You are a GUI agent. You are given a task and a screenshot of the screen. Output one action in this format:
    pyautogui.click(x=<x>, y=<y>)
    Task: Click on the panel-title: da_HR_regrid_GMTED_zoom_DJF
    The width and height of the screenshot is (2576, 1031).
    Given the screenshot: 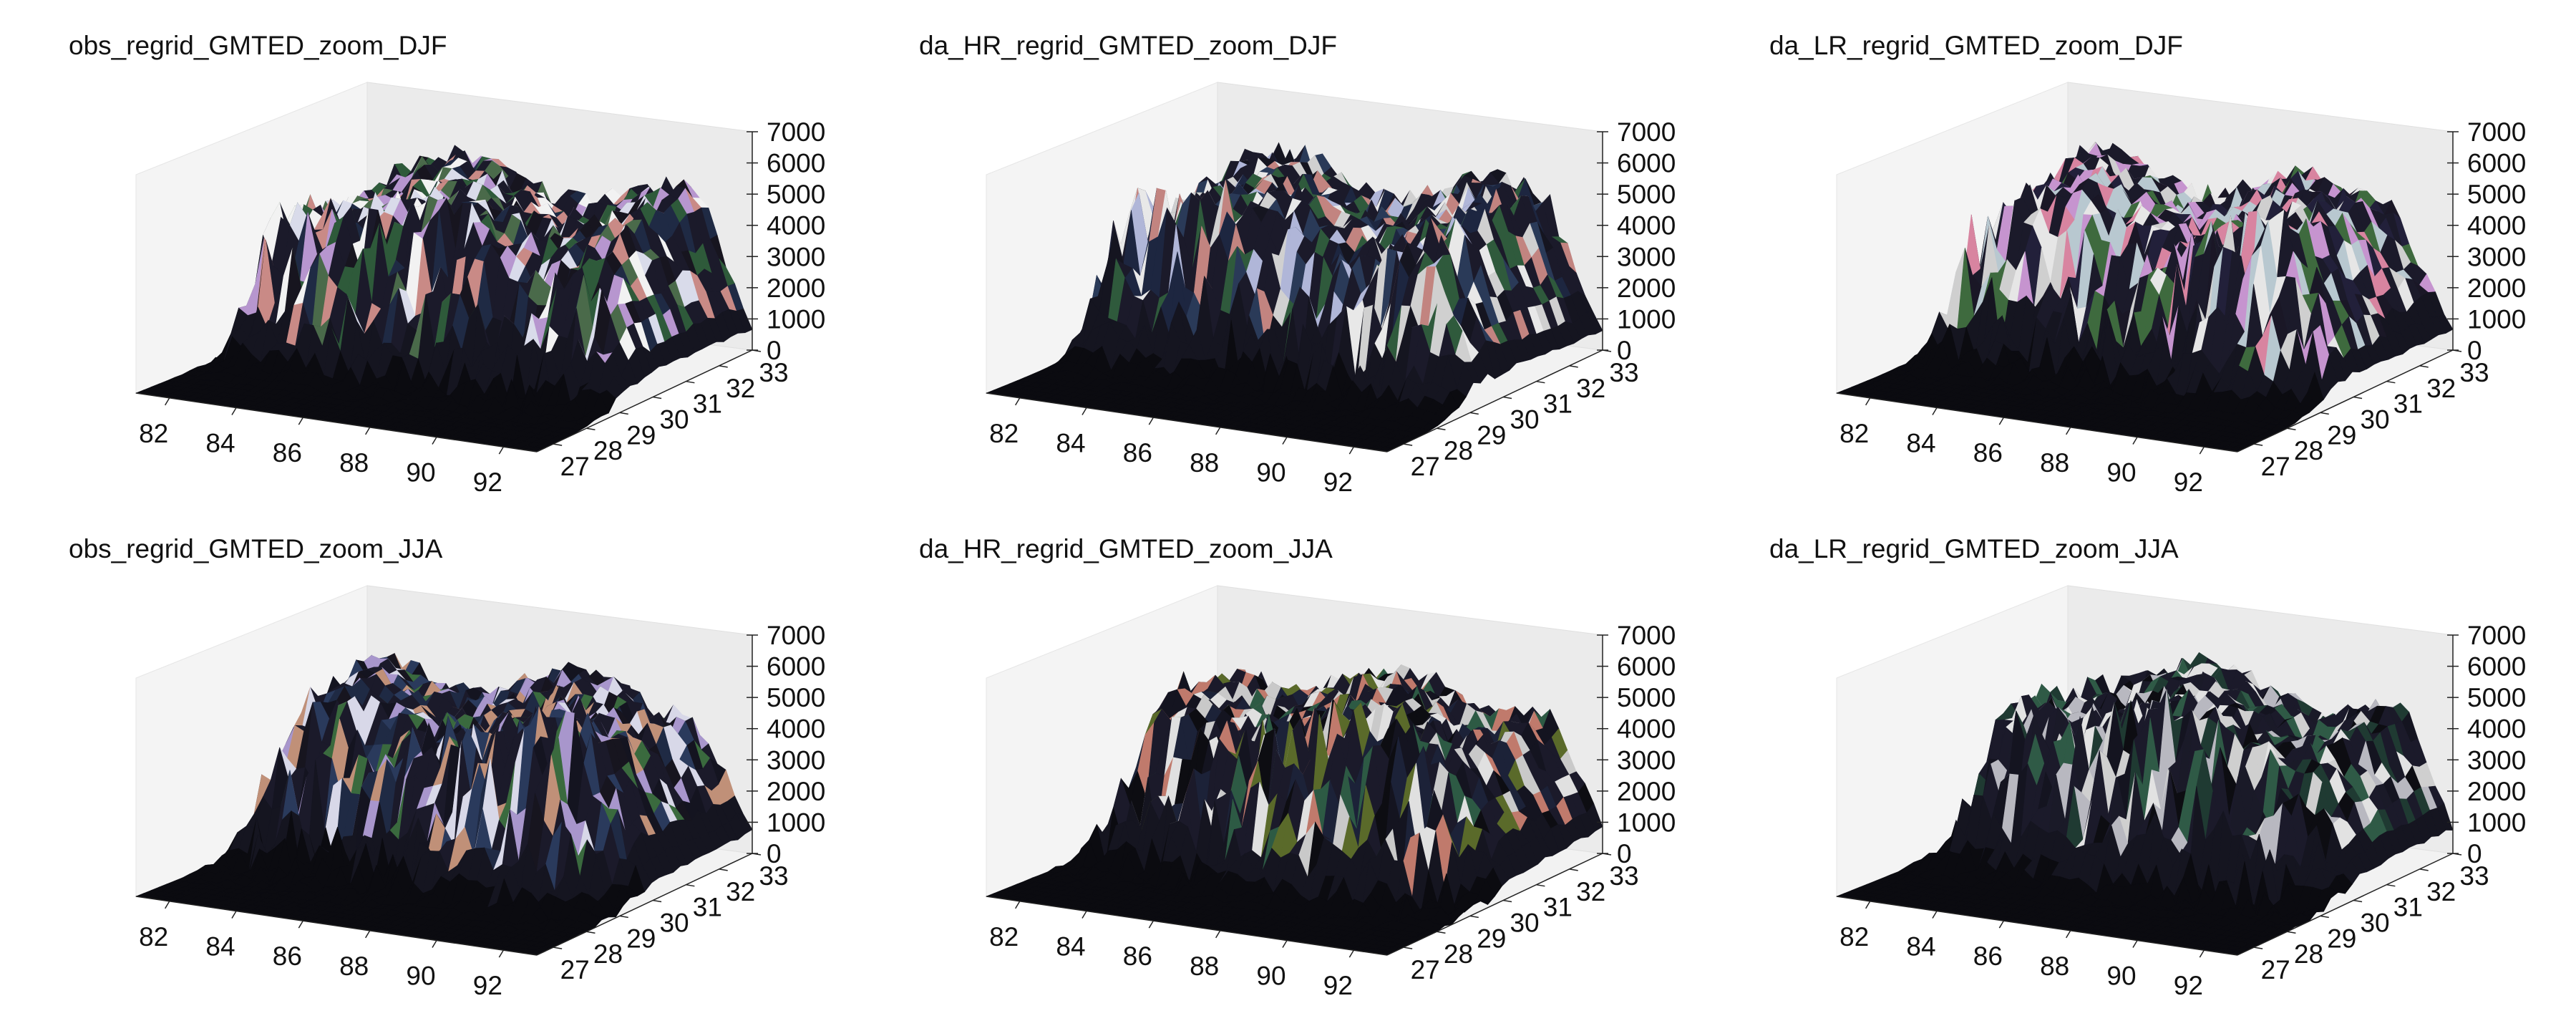 What is the action you would take?
    pyautogui.click(x=1128, y=45)
    